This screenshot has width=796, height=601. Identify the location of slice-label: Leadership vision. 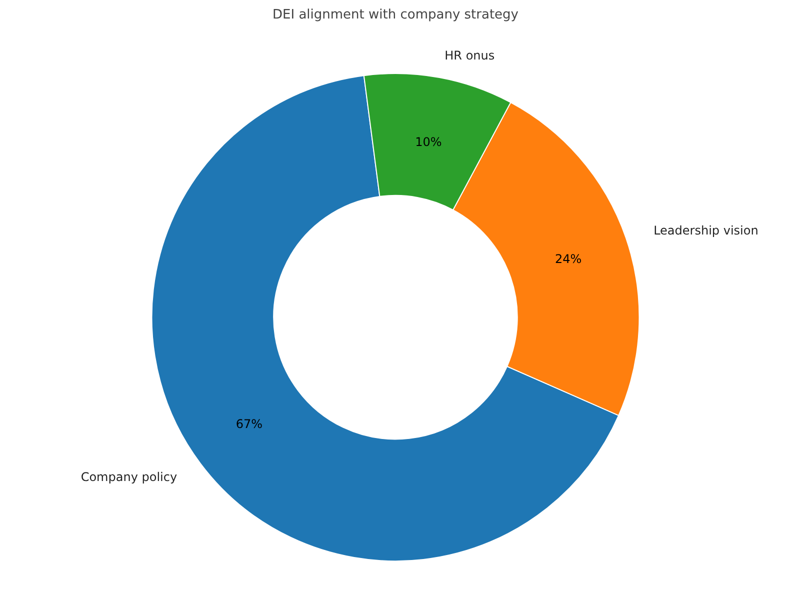
(706, 231).